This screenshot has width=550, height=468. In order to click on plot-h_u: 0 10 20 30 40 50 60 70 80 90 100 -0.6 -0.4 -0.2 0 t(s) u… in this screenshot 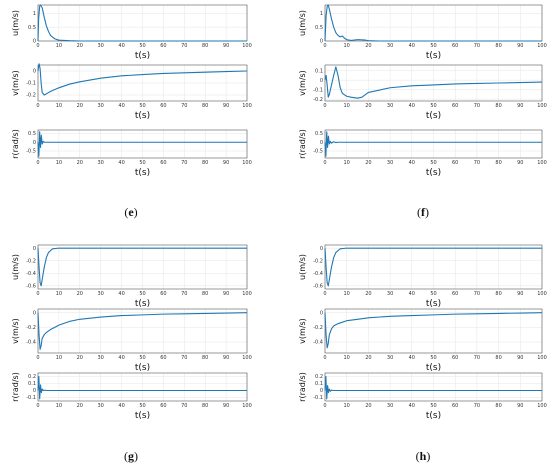, I will do `click(422, 276)`.